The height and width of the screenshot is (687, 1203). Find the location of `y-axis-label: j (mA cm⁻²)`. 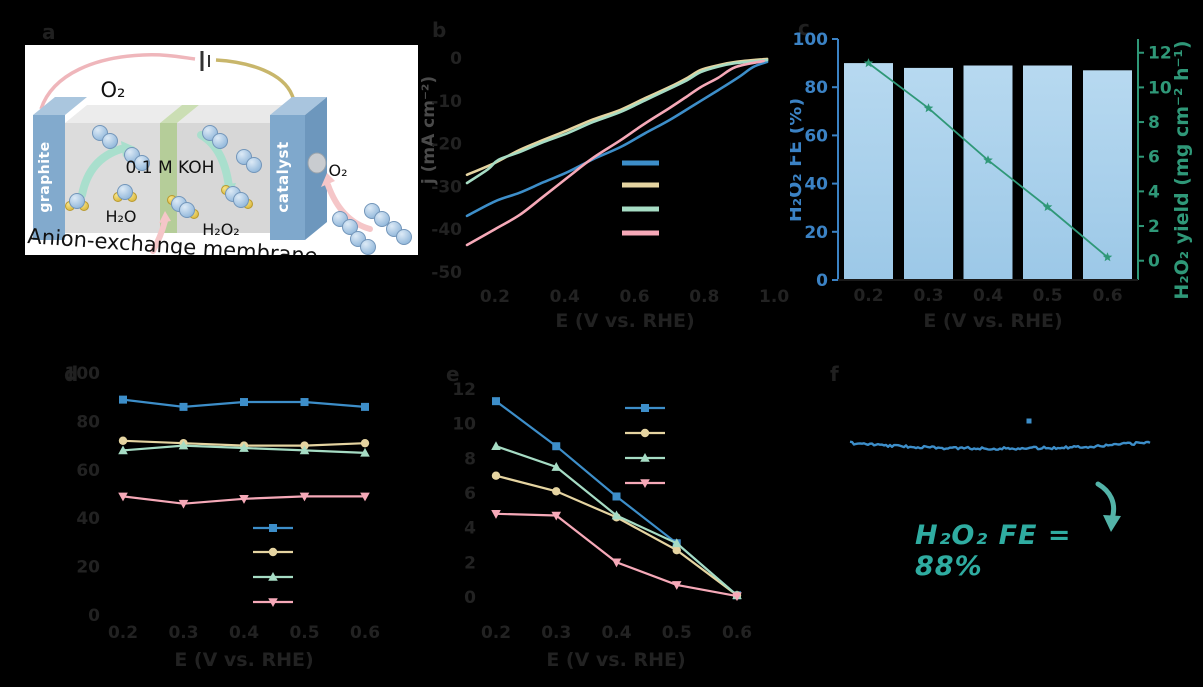

y-axis-label: j (mA cm⁻²) is located at coordinates (429, 130).